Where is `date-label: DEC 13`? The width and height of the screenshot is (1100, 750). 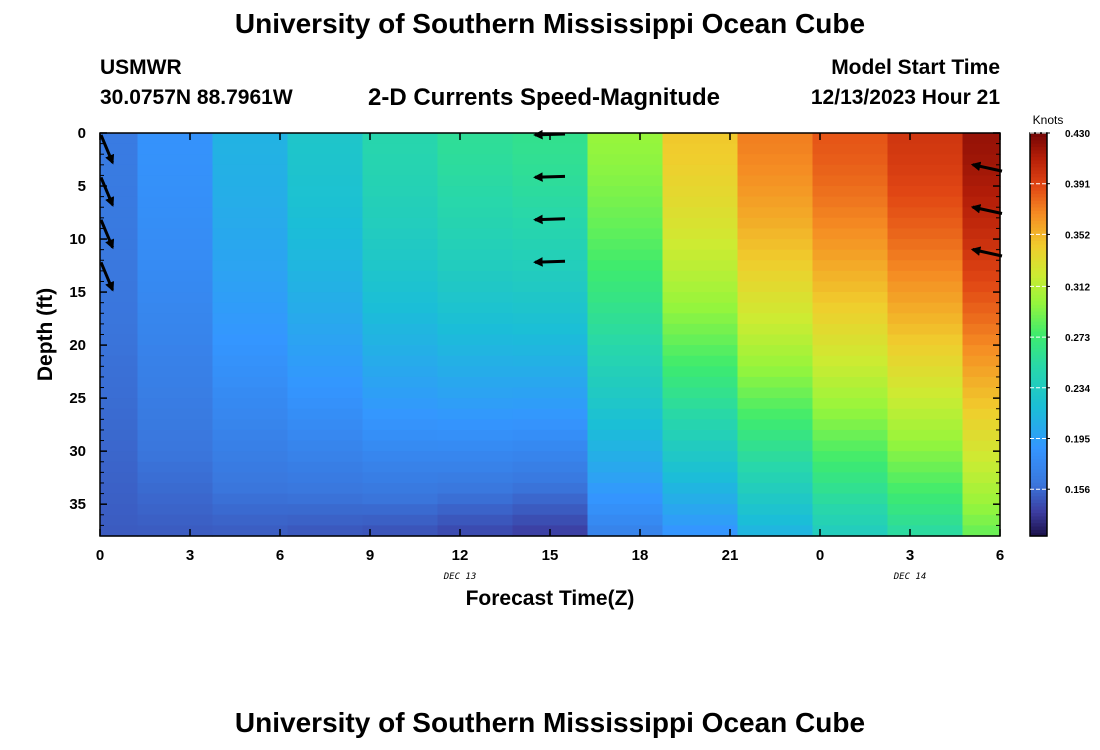
date-label: DEC 13 is located at coordinates (460, 577).